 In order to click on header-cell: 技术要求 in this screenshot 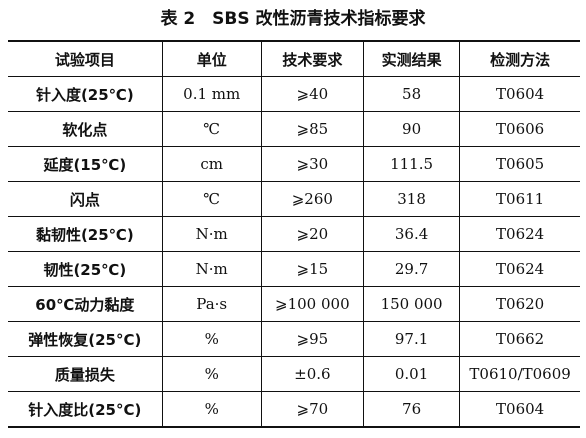, I will do `click(312, 58)`.